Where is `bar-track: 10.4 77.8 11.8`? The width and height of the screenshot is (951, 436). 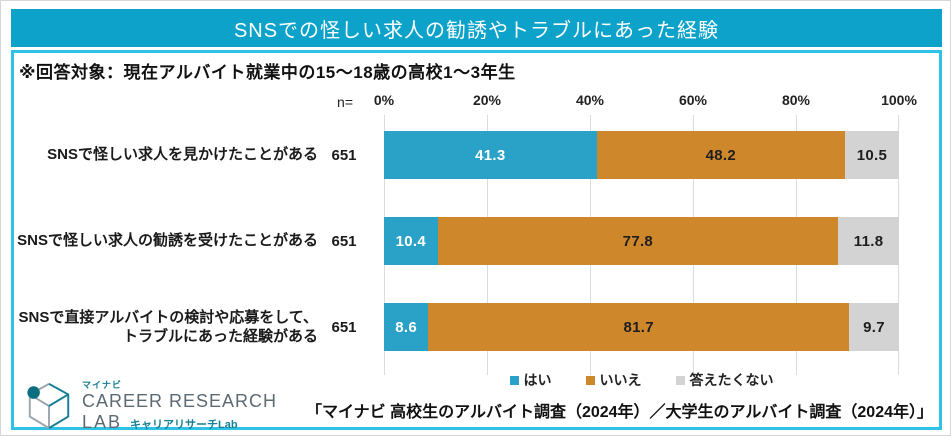
bar-track: 10.4 77.8 11.8 is located at coordinates (641, 241).